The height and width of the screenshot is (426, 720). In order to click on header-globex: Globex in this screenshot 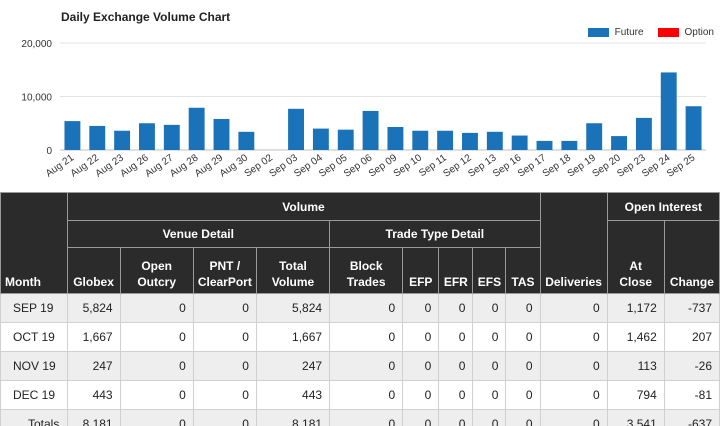, I will do `click(93, 270)`.